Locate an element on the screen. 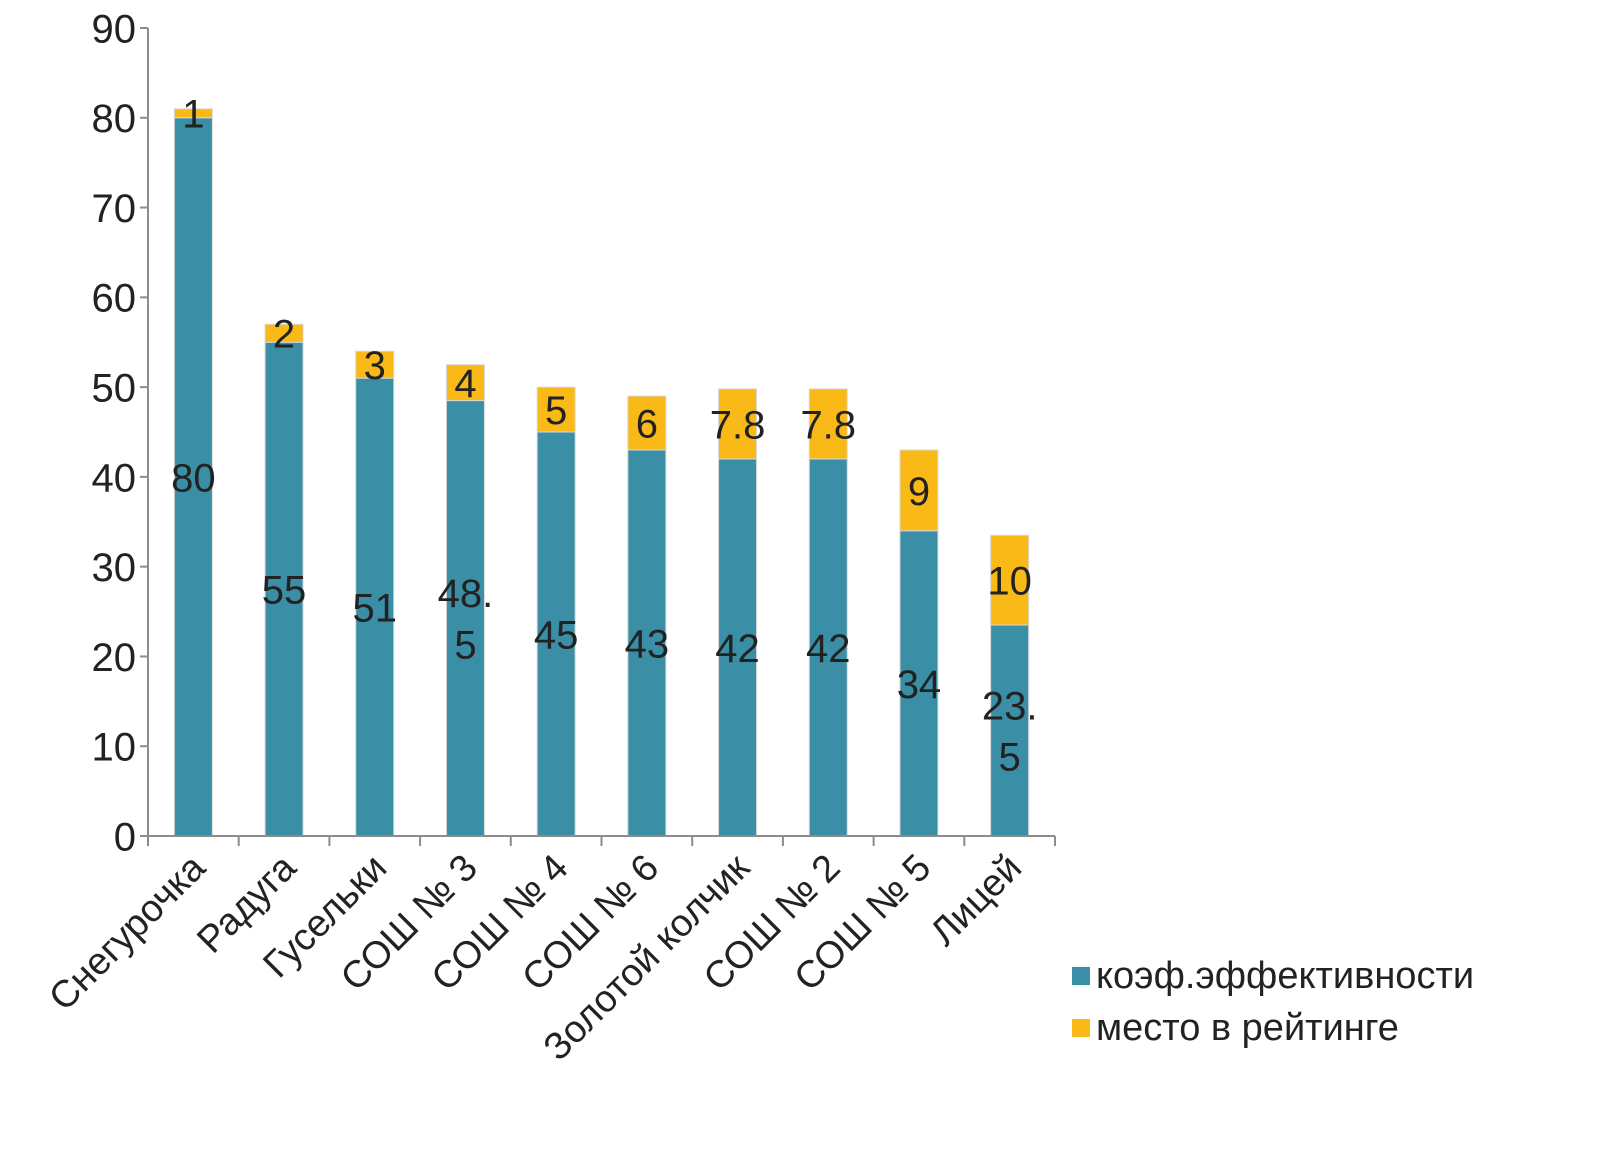 The height and width of the screenshot is (1152, 1599). y-tick-label: 60 is located at coordinates (114, 299).